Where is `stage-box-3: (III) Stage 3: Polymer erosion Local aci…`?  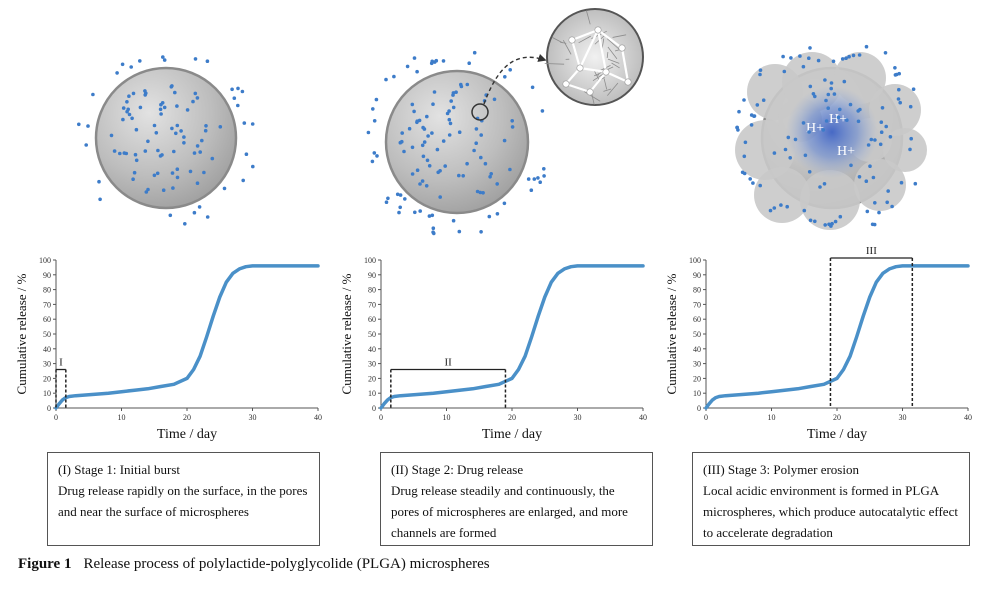
stage-box-3: (III) Stage 3: Polymer erosion Local aci… is located at coordinates (831, 499).